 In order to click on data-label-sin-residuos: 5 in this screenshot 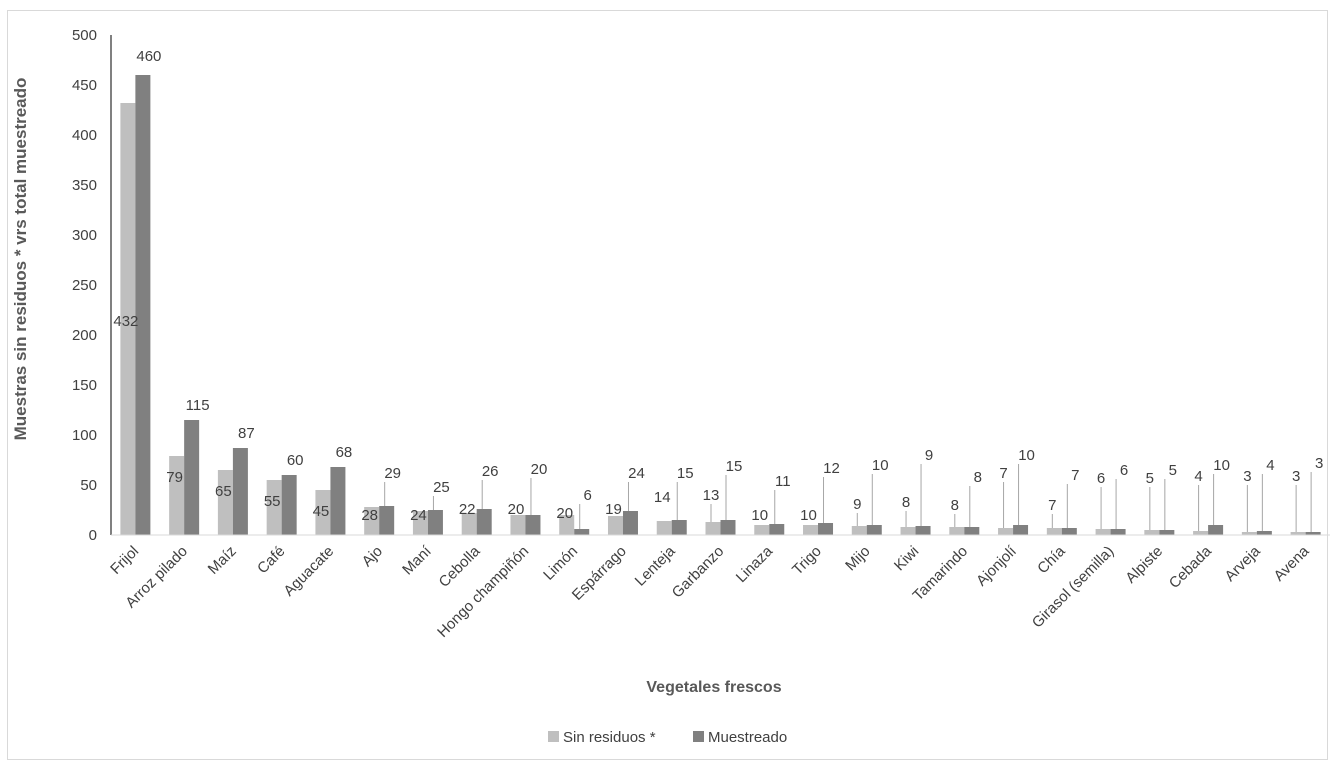, I will do `click(1150, 478)`.